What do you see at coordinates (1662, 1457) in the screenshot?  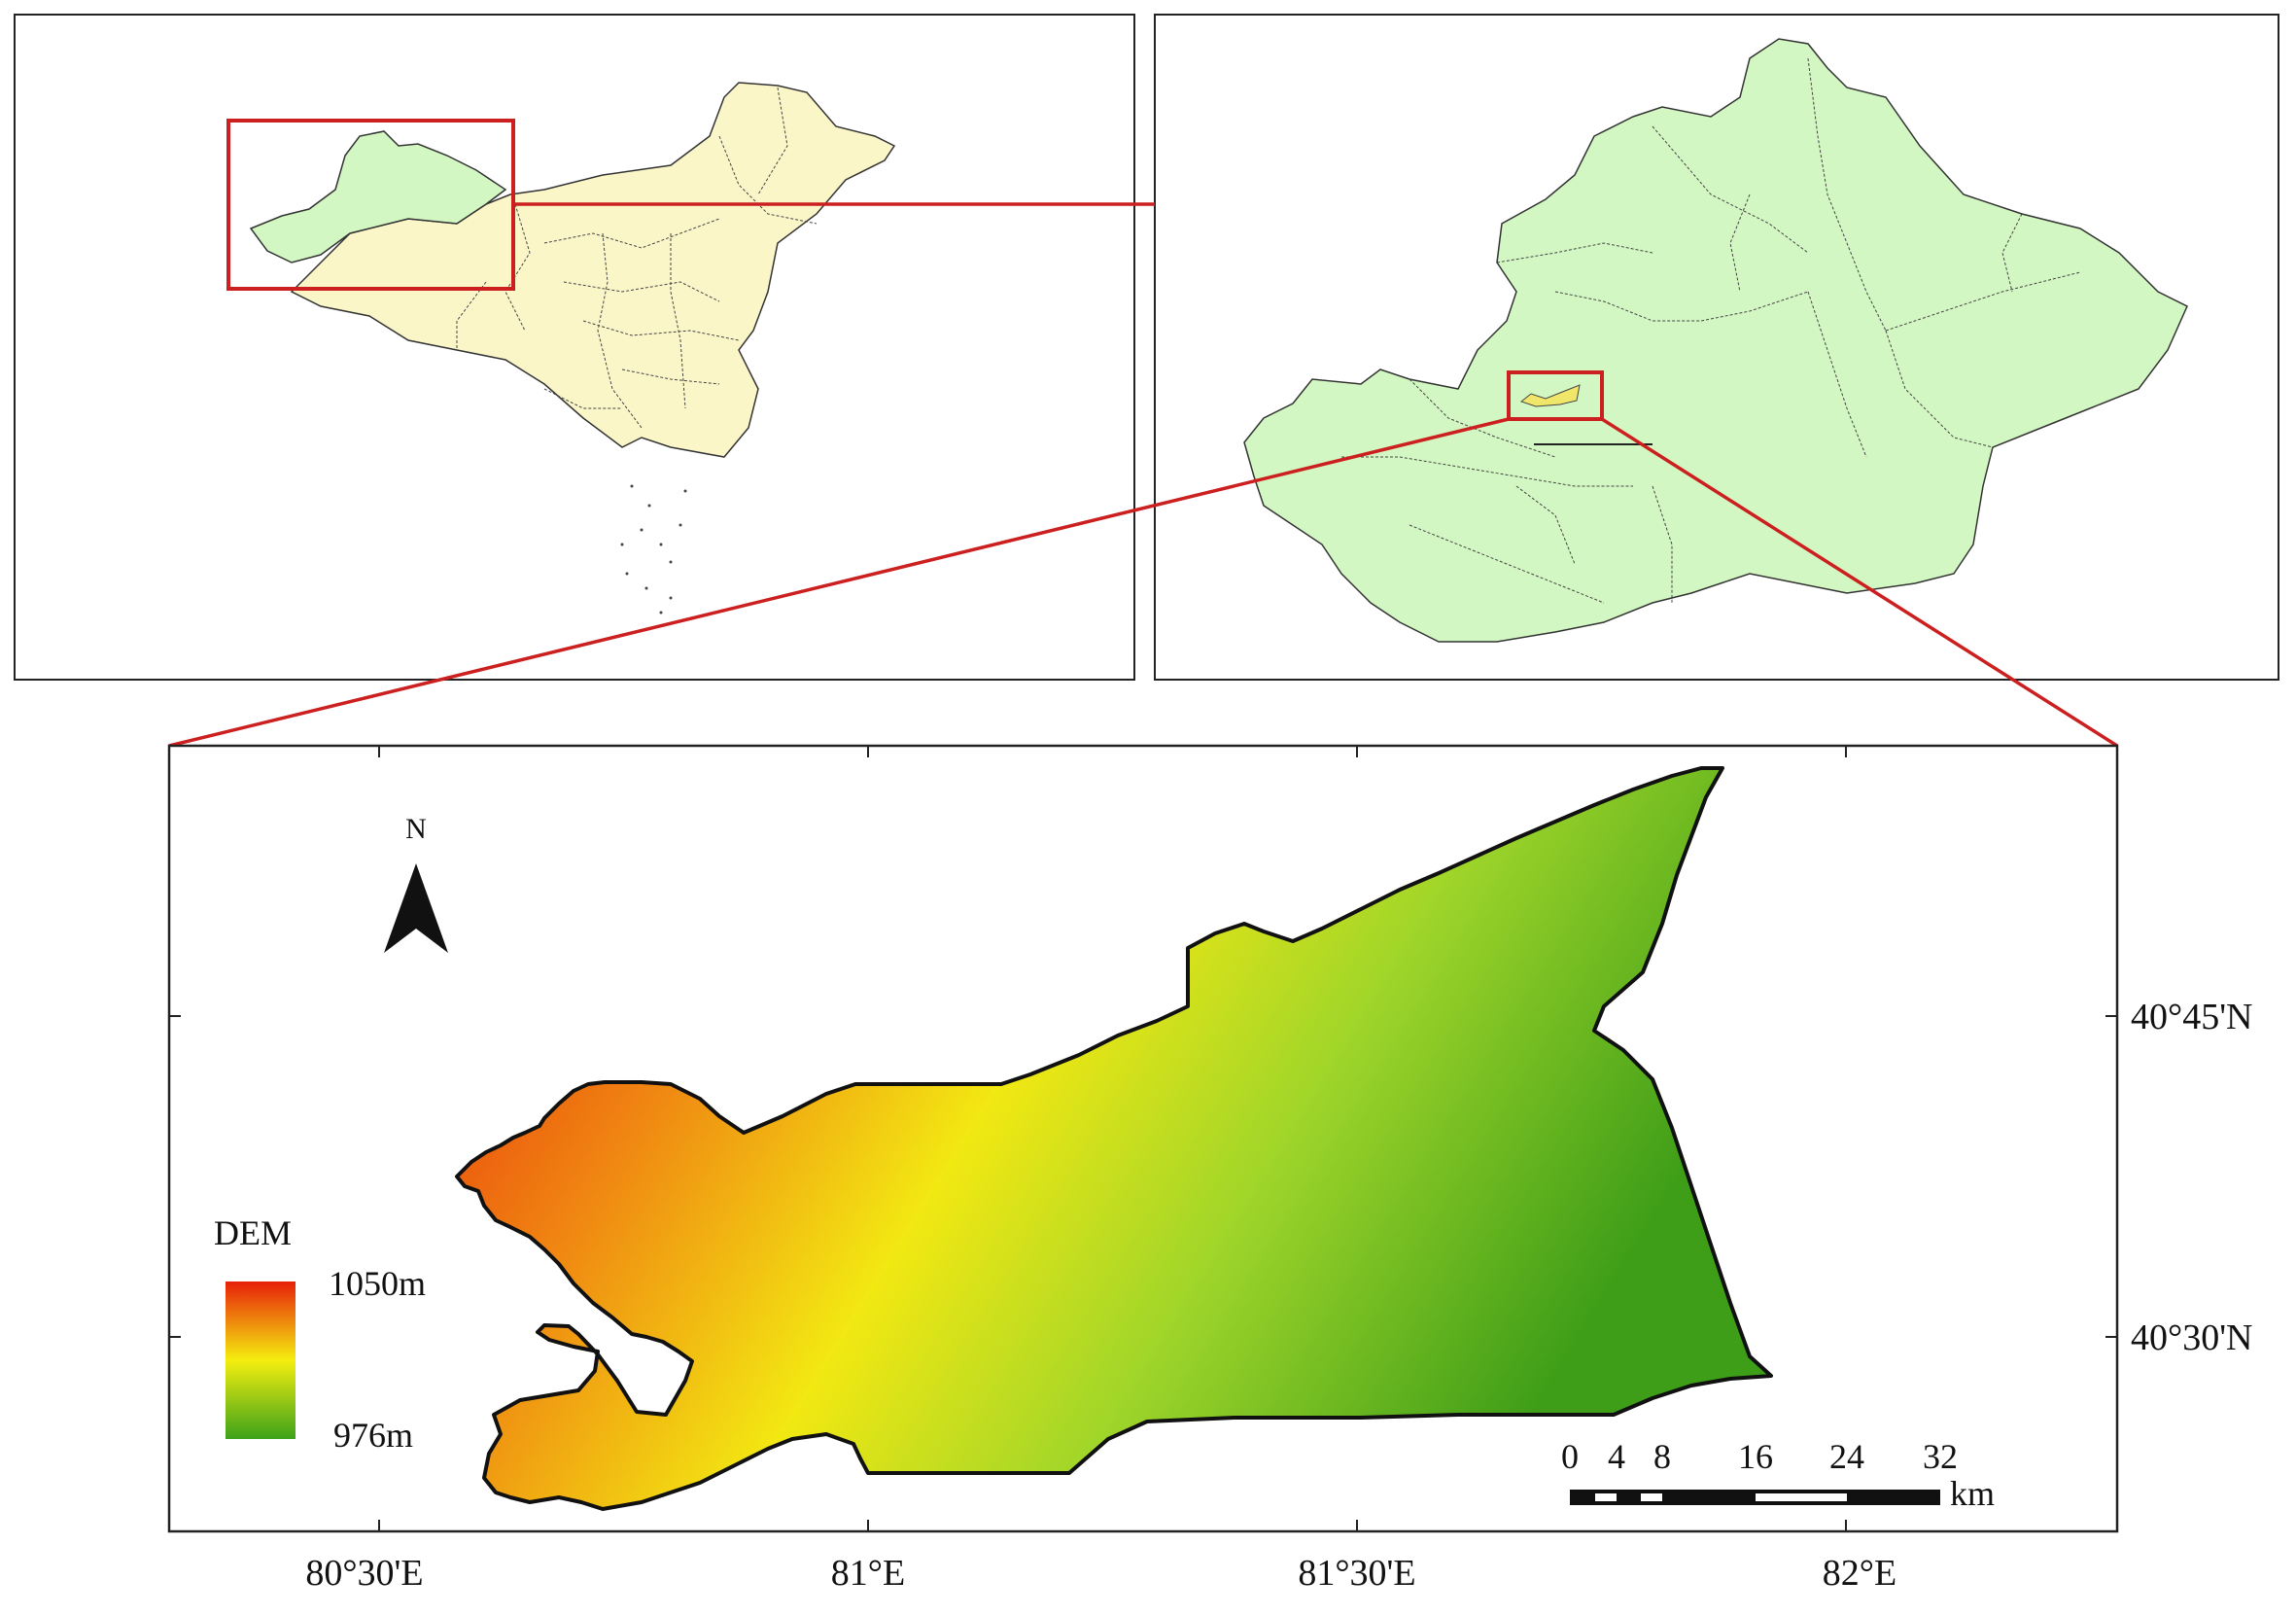 I see `svg-text: 8` at bounding box center [1662, 1457].